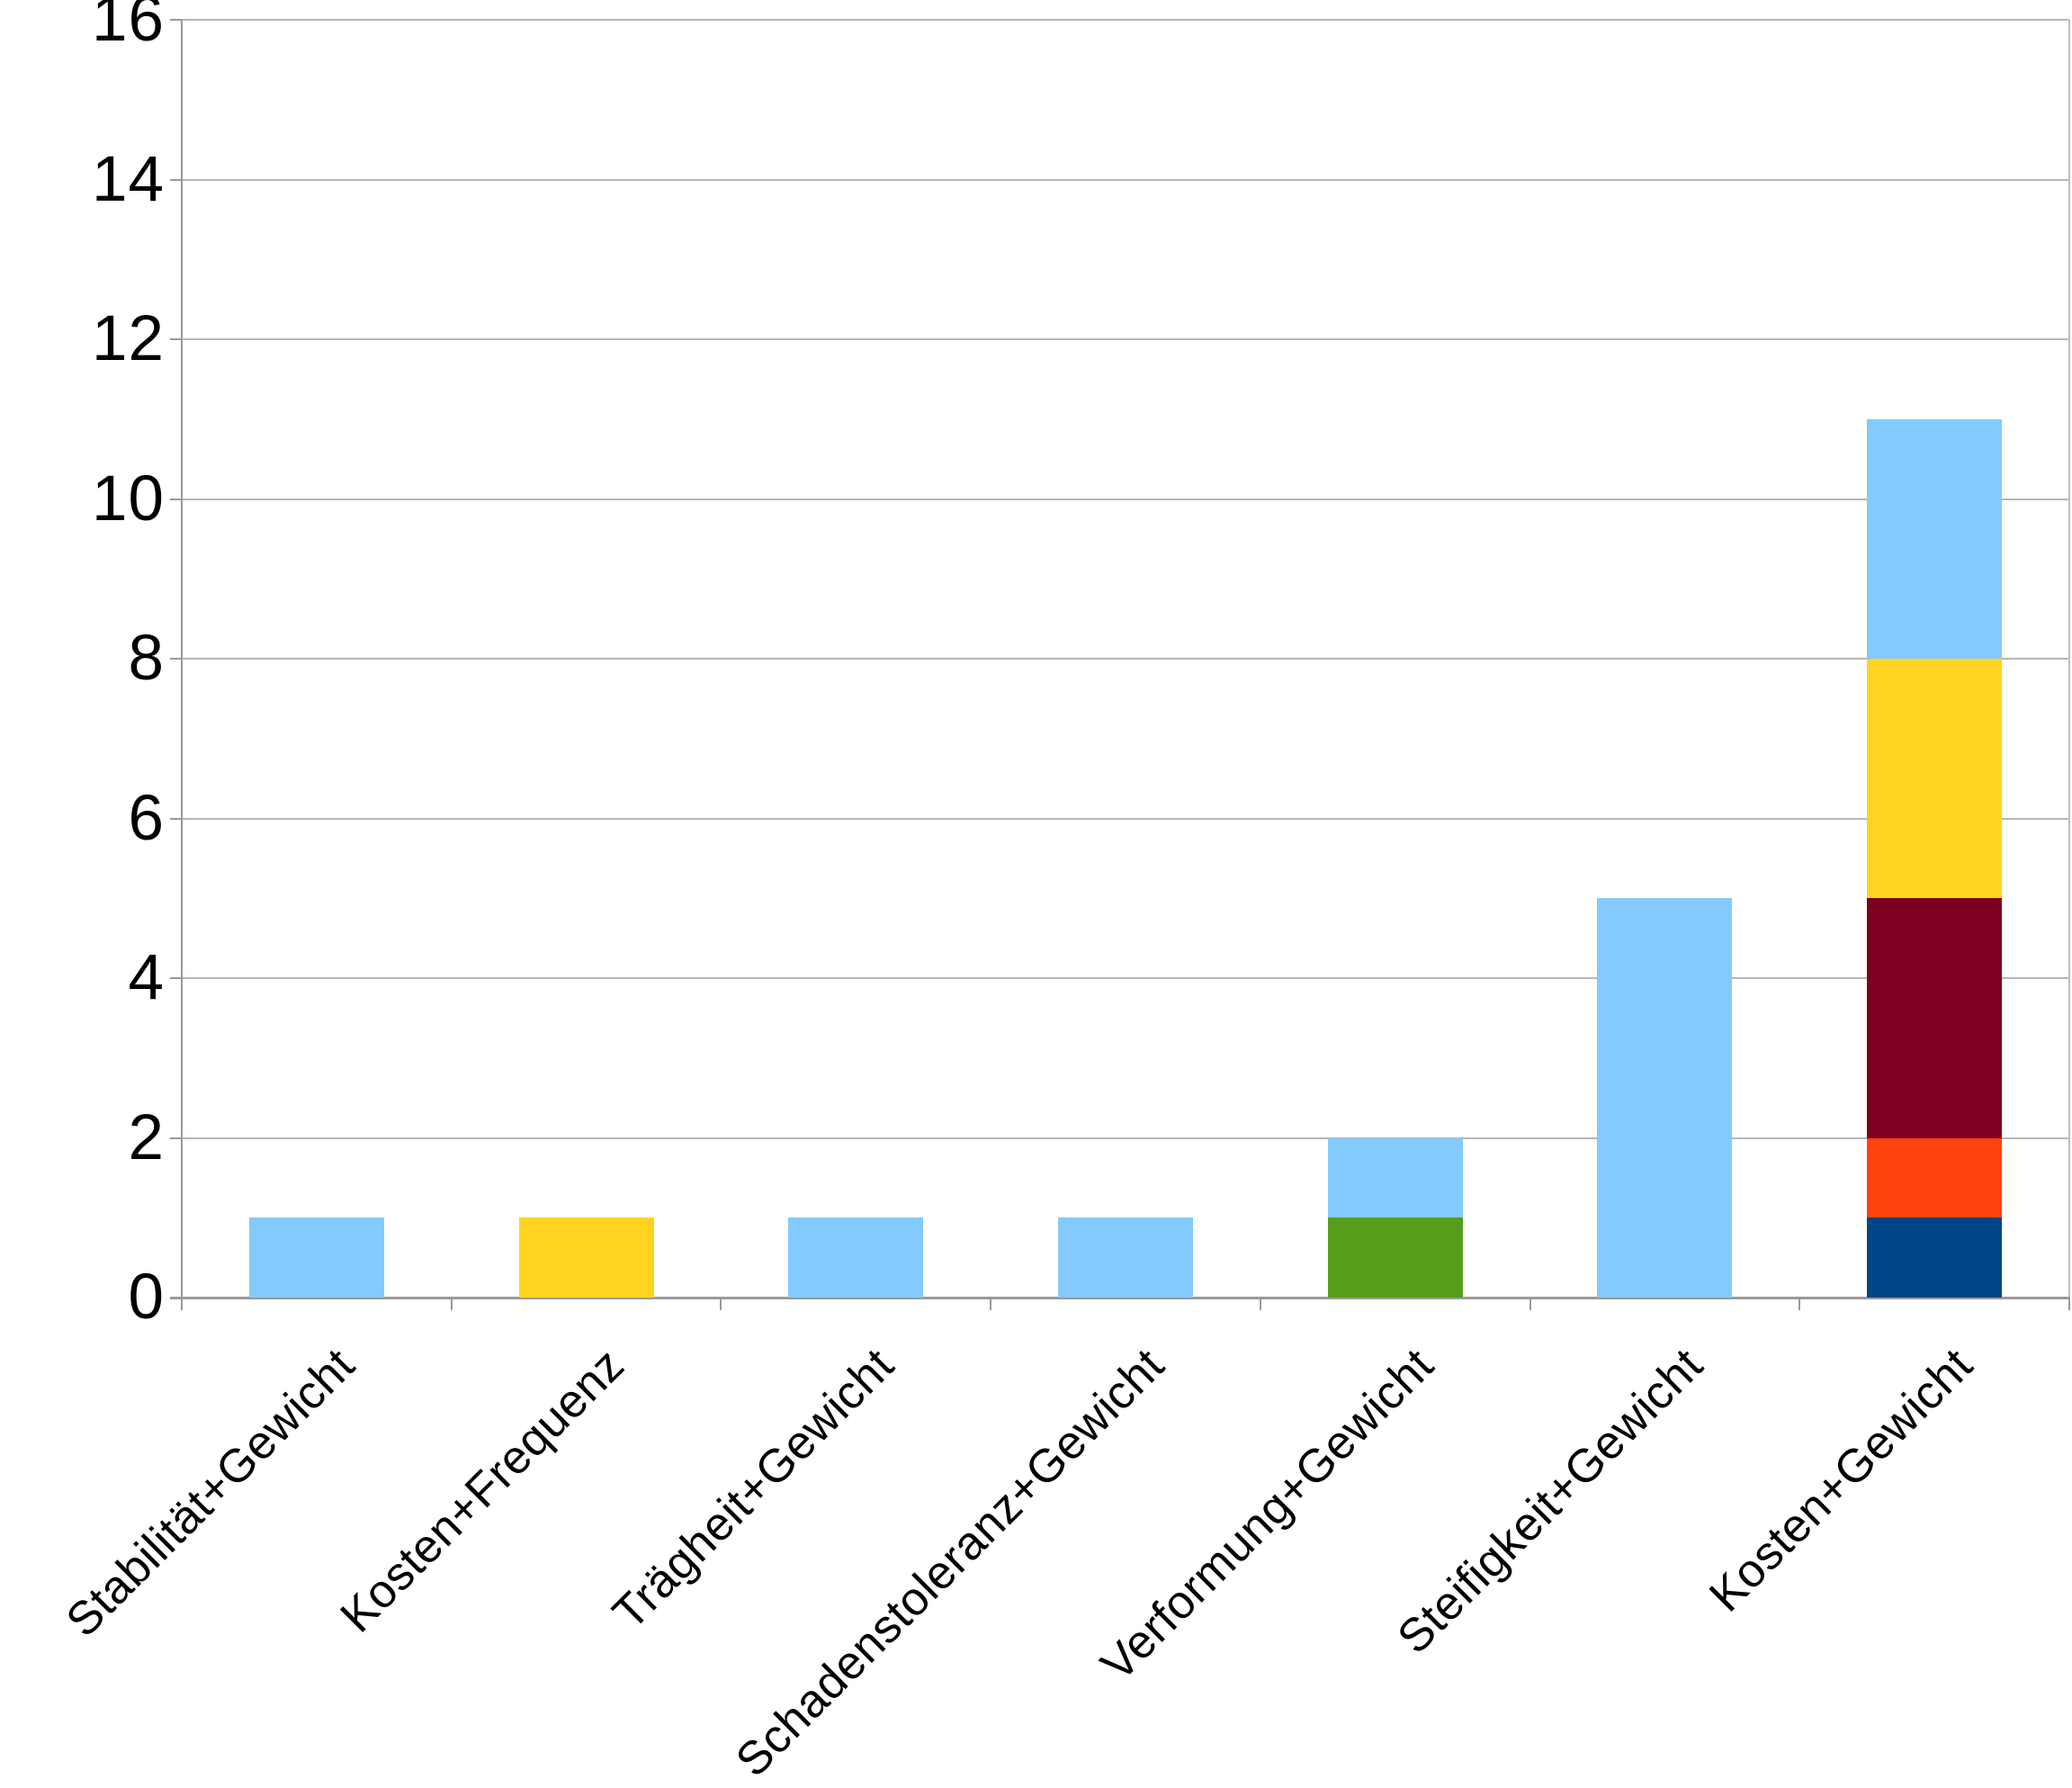 The height and width of the screenshot is (1788, 2072). What do you see at coordinates (949, 1562) in the screenshot?
I see `x-axis-label-3: Schadenstoleranz+Gewicht` at bounding box center [949, 1562].